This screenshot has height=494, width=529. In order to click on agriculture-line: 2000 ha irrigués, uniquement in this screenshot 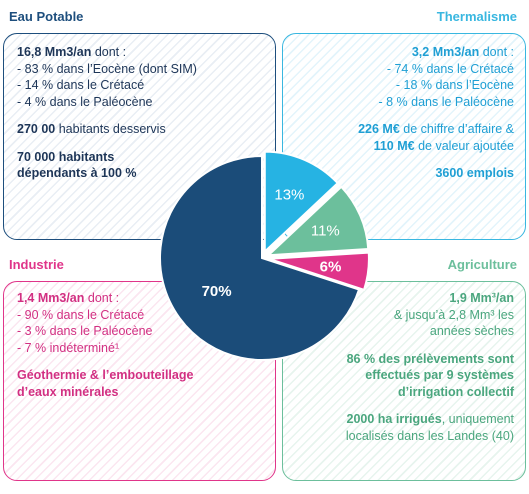, I will do `click(401, 419)`.